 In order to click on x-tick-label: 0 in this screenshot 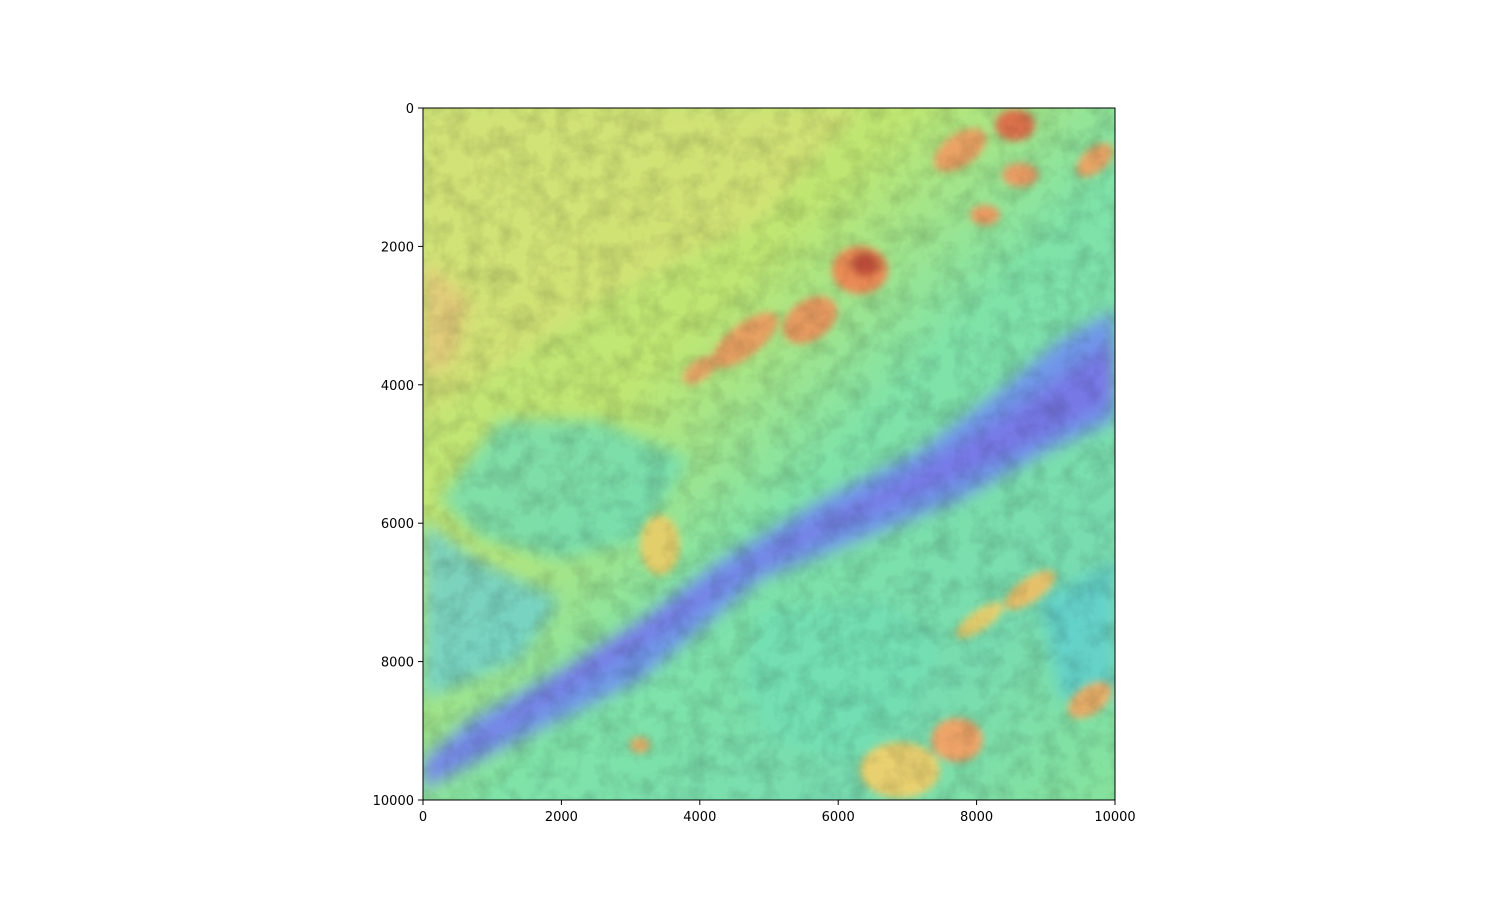, I will do `click(423, 817)`.